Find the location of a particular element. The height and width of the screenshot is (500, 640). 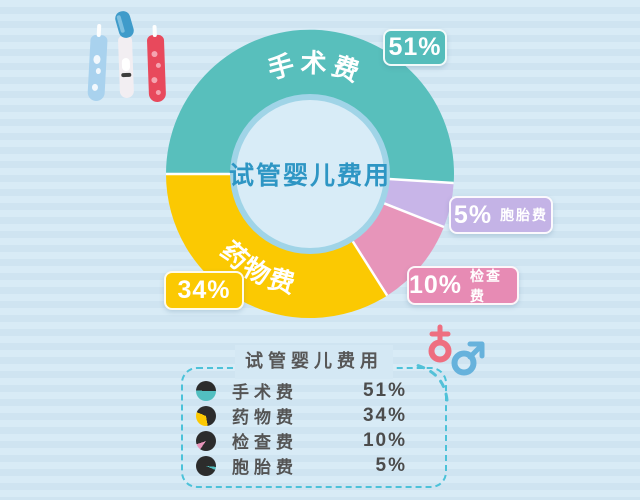

legend-row-exam: 检查费 10% is located at coordinates (301, 440).